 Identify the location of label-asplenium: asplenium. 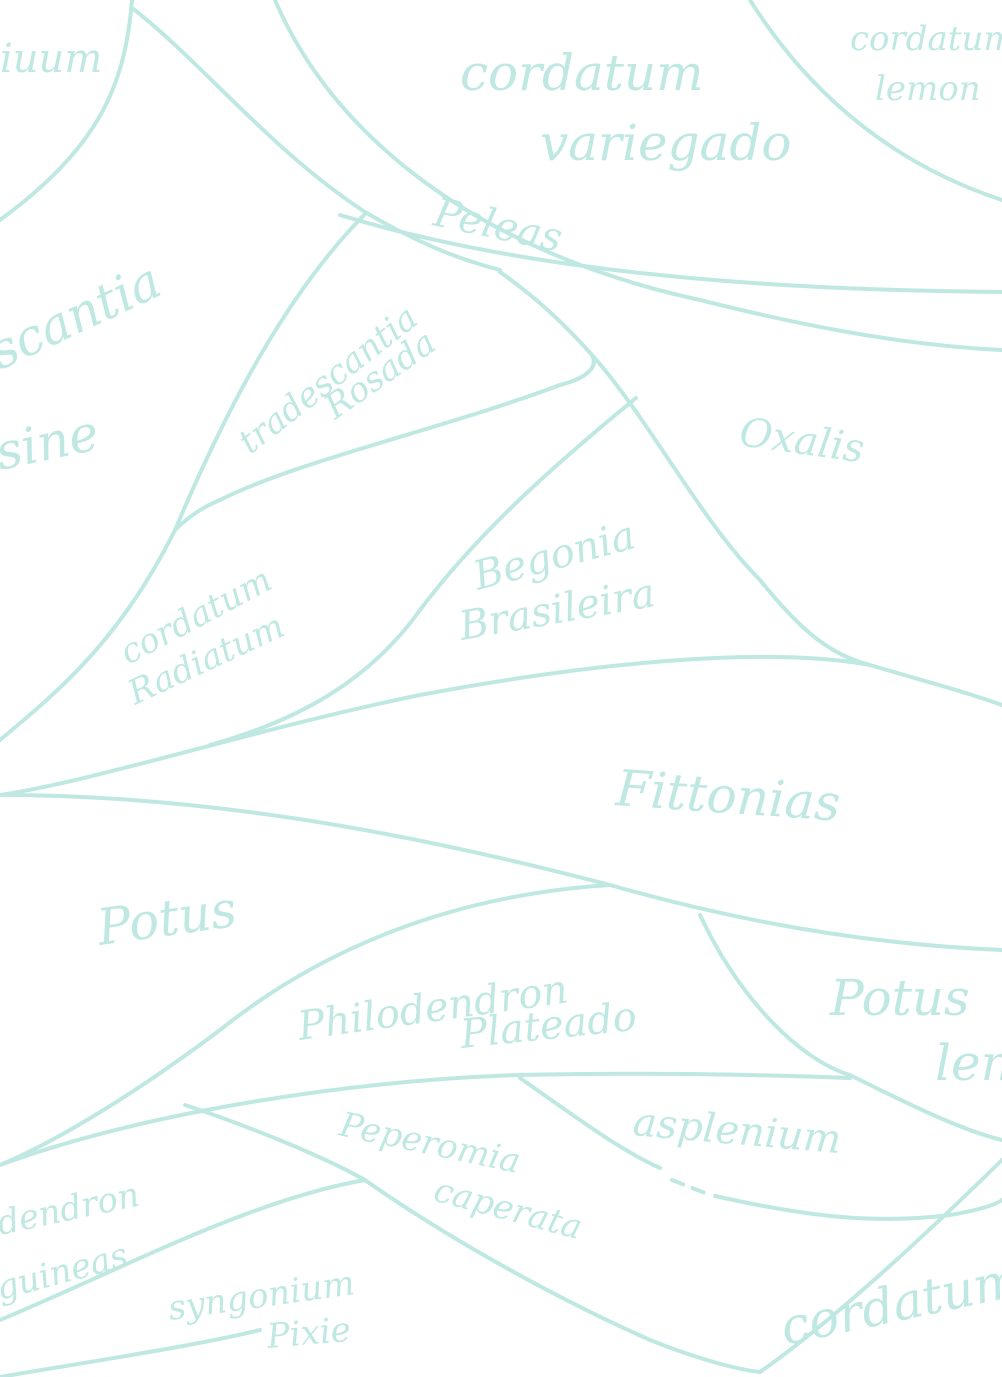
(737, 1131).